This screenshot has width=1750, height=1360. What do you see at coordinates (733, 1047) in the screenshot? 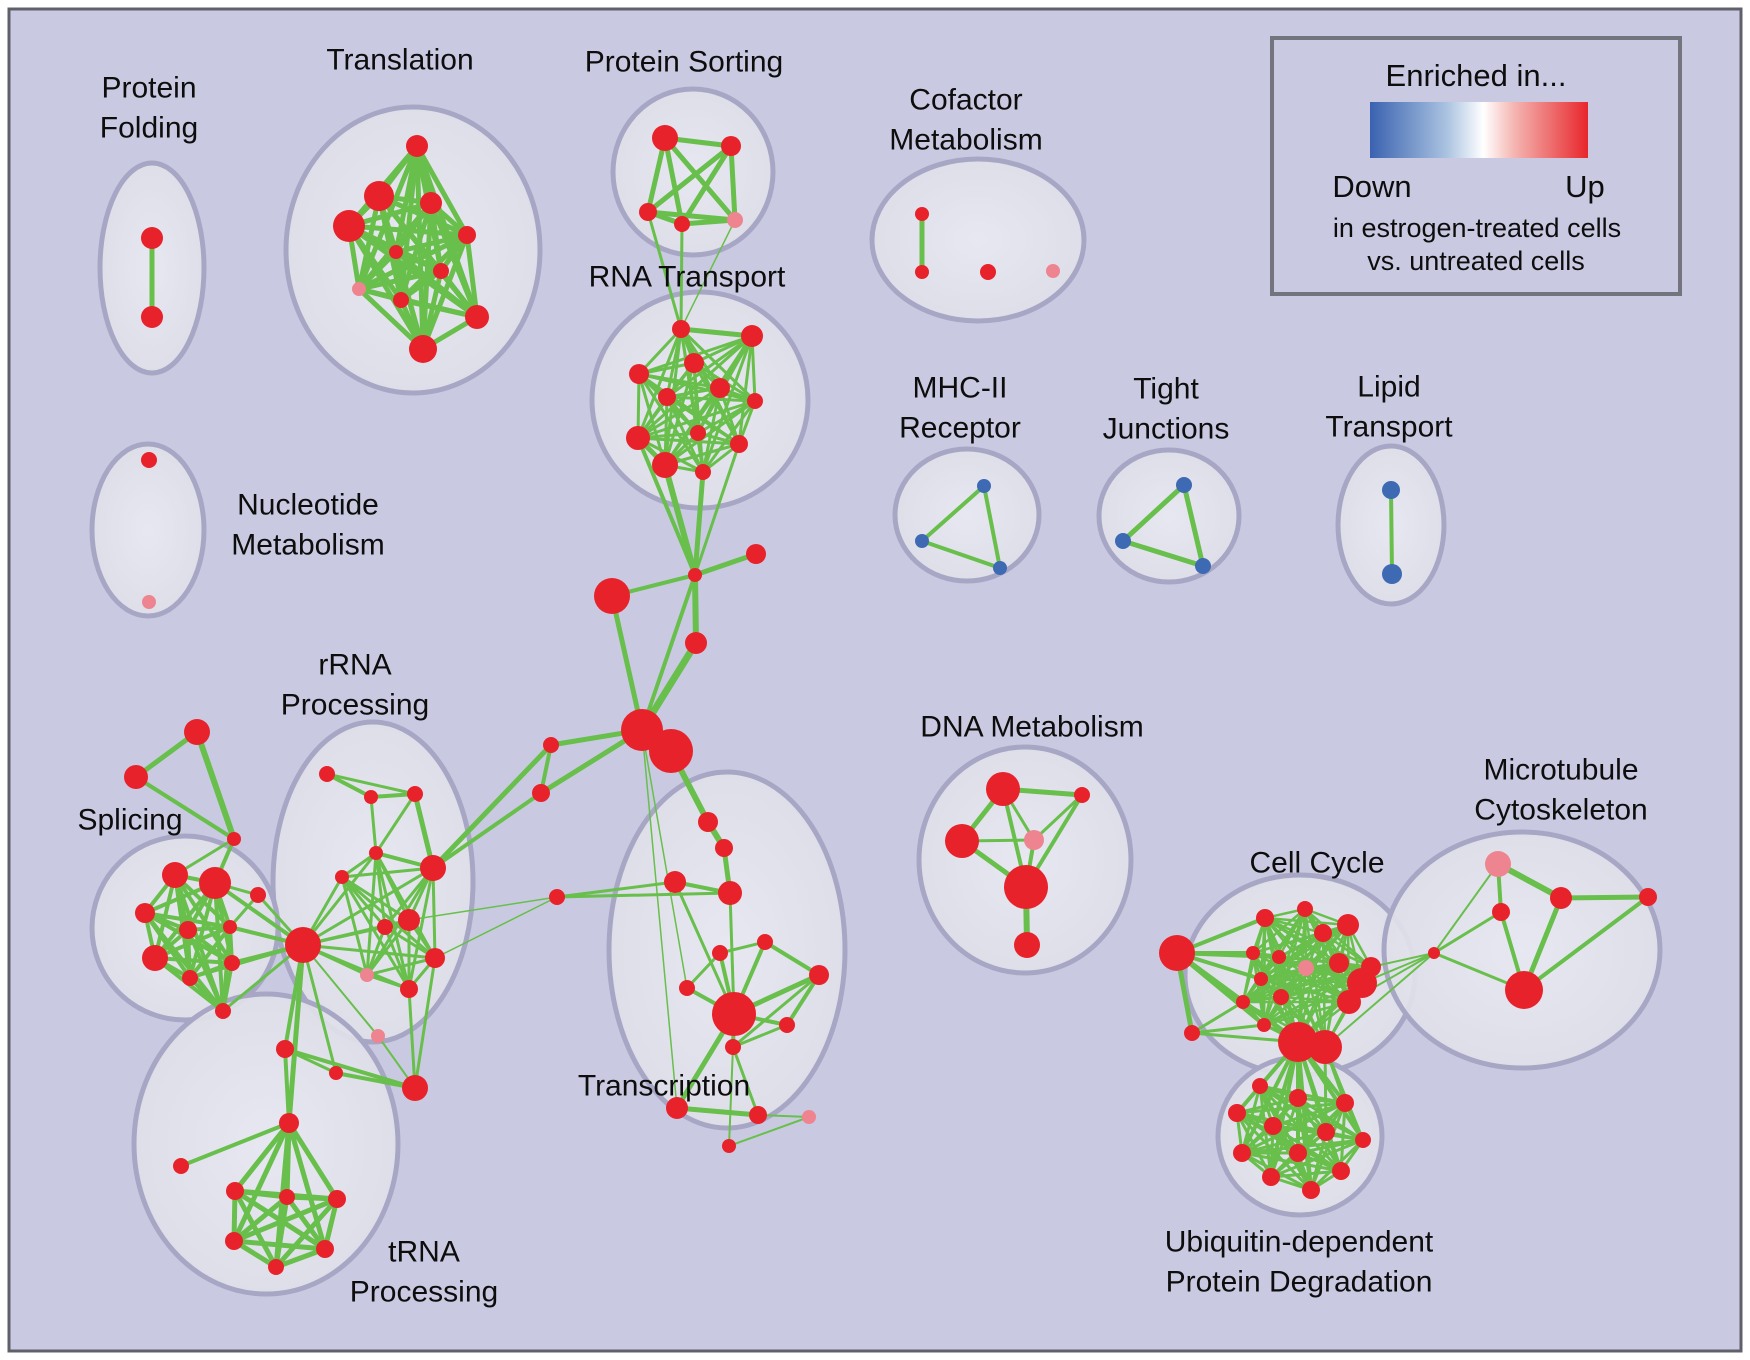
I see `network-node-X11` at bounding box center [733, 1047].